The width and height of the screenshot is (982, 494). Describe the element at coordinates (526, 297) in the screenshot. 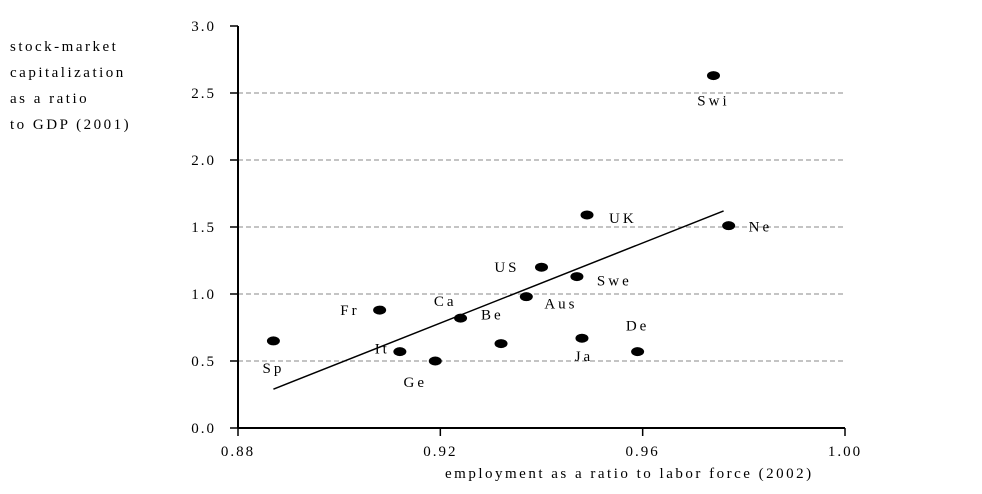

I see `point-Aus` at that location.